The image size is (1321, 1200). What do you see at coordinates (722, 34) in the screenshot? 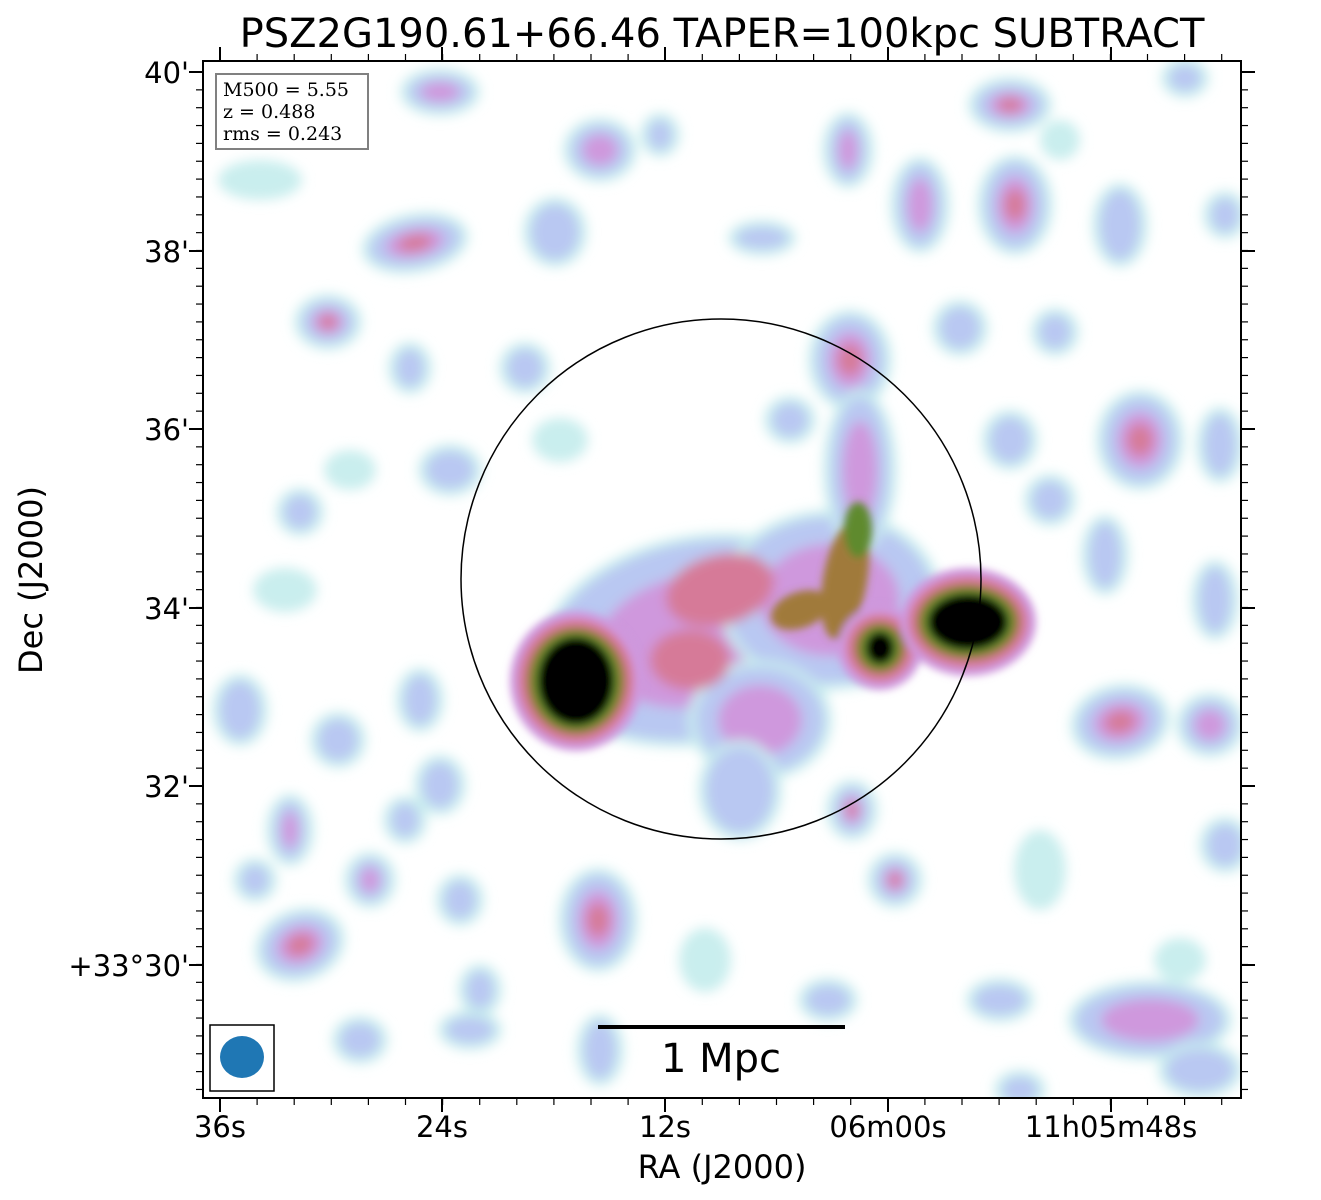
I see `chart-title: PSZ2G190.61+66.46 TAPER=100kpc SUBTRACT` at bounding box center [722, 34].